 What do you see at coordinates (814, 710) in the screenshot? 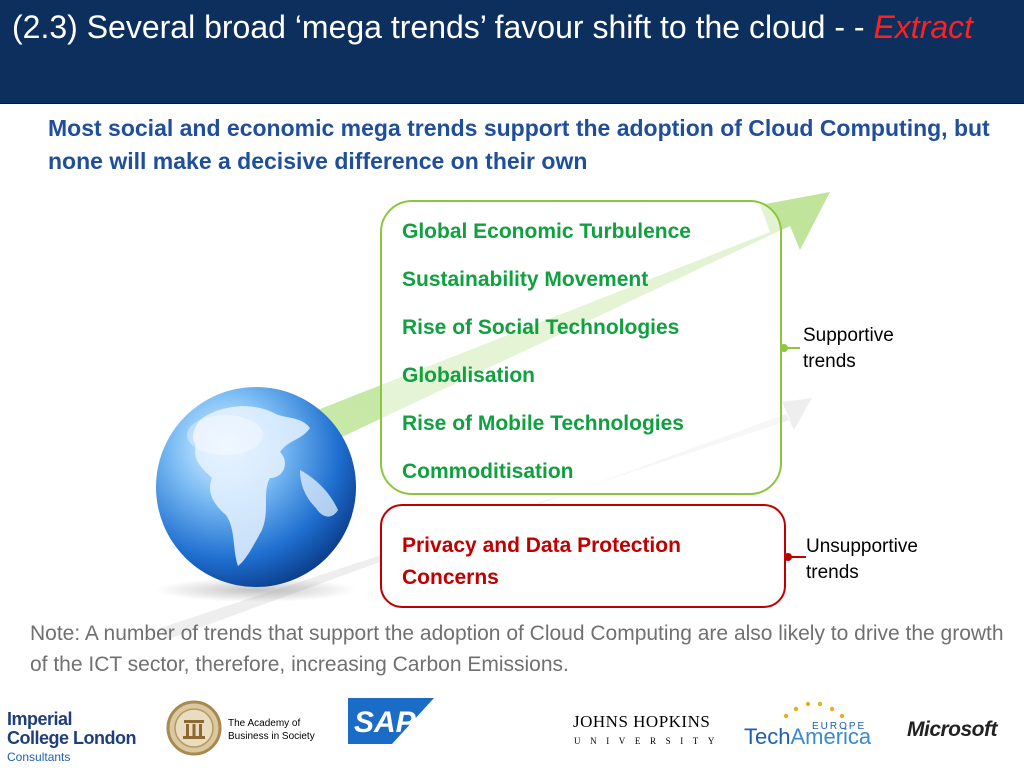
I see `techamerica-stars-icon` at bounding box center [814, 710].